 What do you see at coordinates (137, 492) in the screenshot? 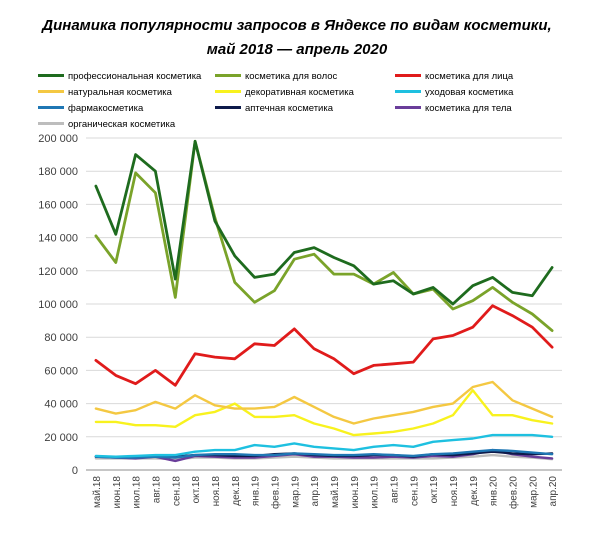
I see `x-tick-label: июл.18` at bounding box center [137, 492].